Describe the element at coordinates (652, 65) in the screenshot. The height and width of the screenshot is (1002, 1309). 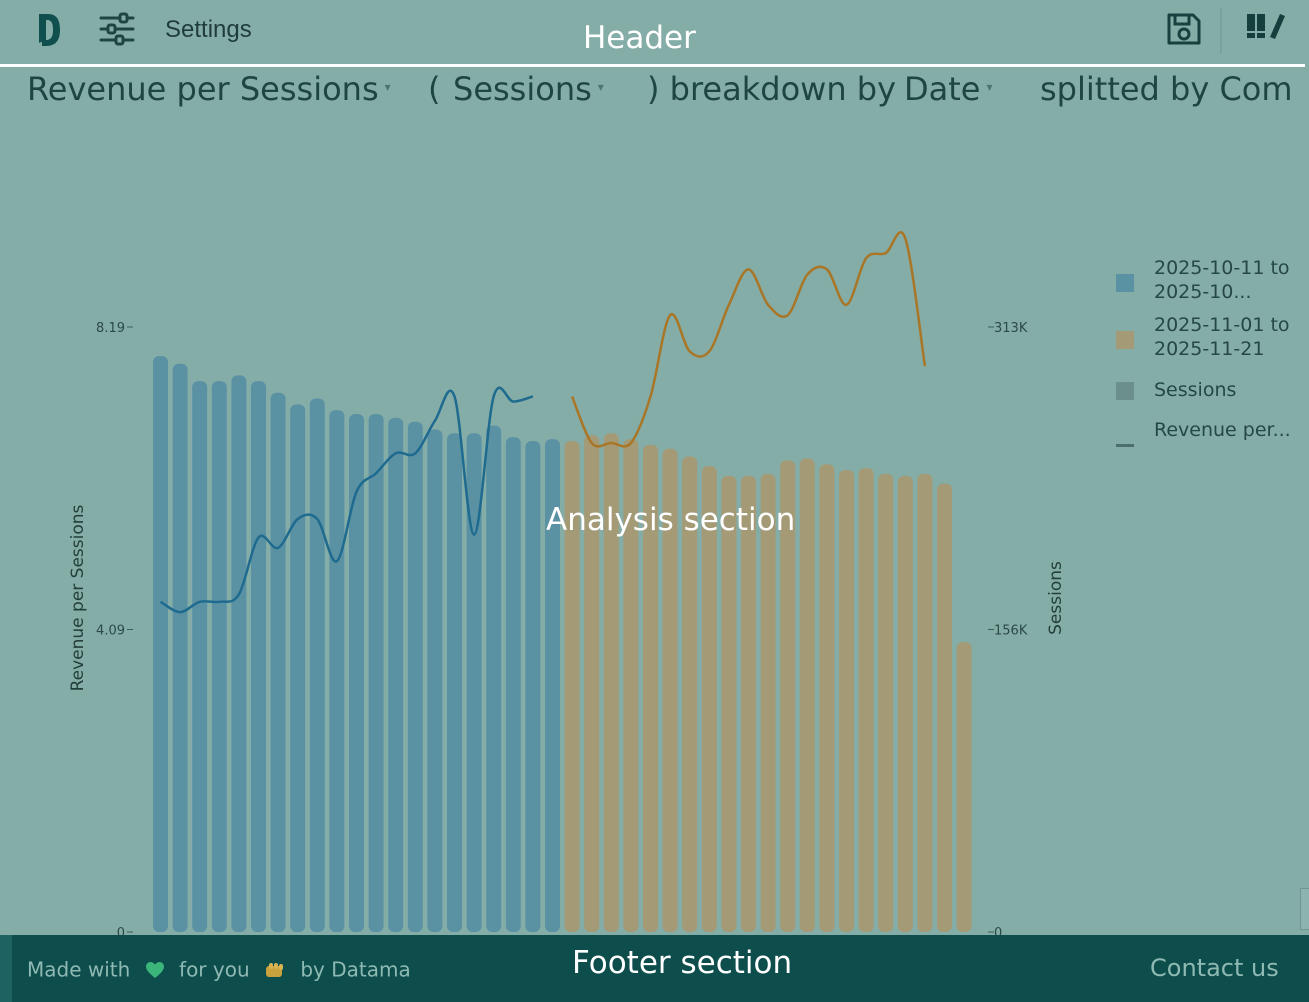
I see `header-divider` at that location.